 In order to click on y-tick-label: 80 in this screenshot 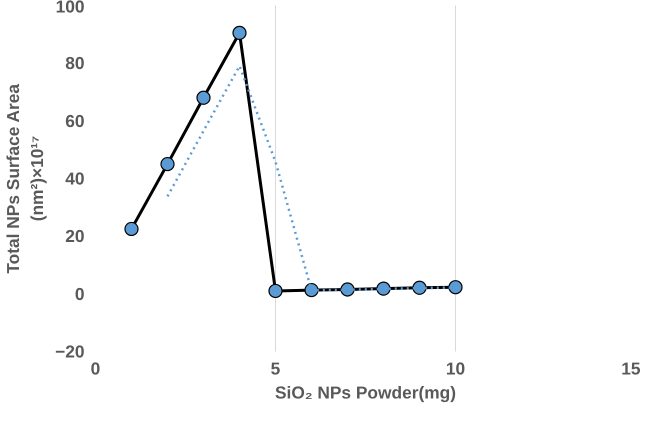, I will do `click(75, 63)`.